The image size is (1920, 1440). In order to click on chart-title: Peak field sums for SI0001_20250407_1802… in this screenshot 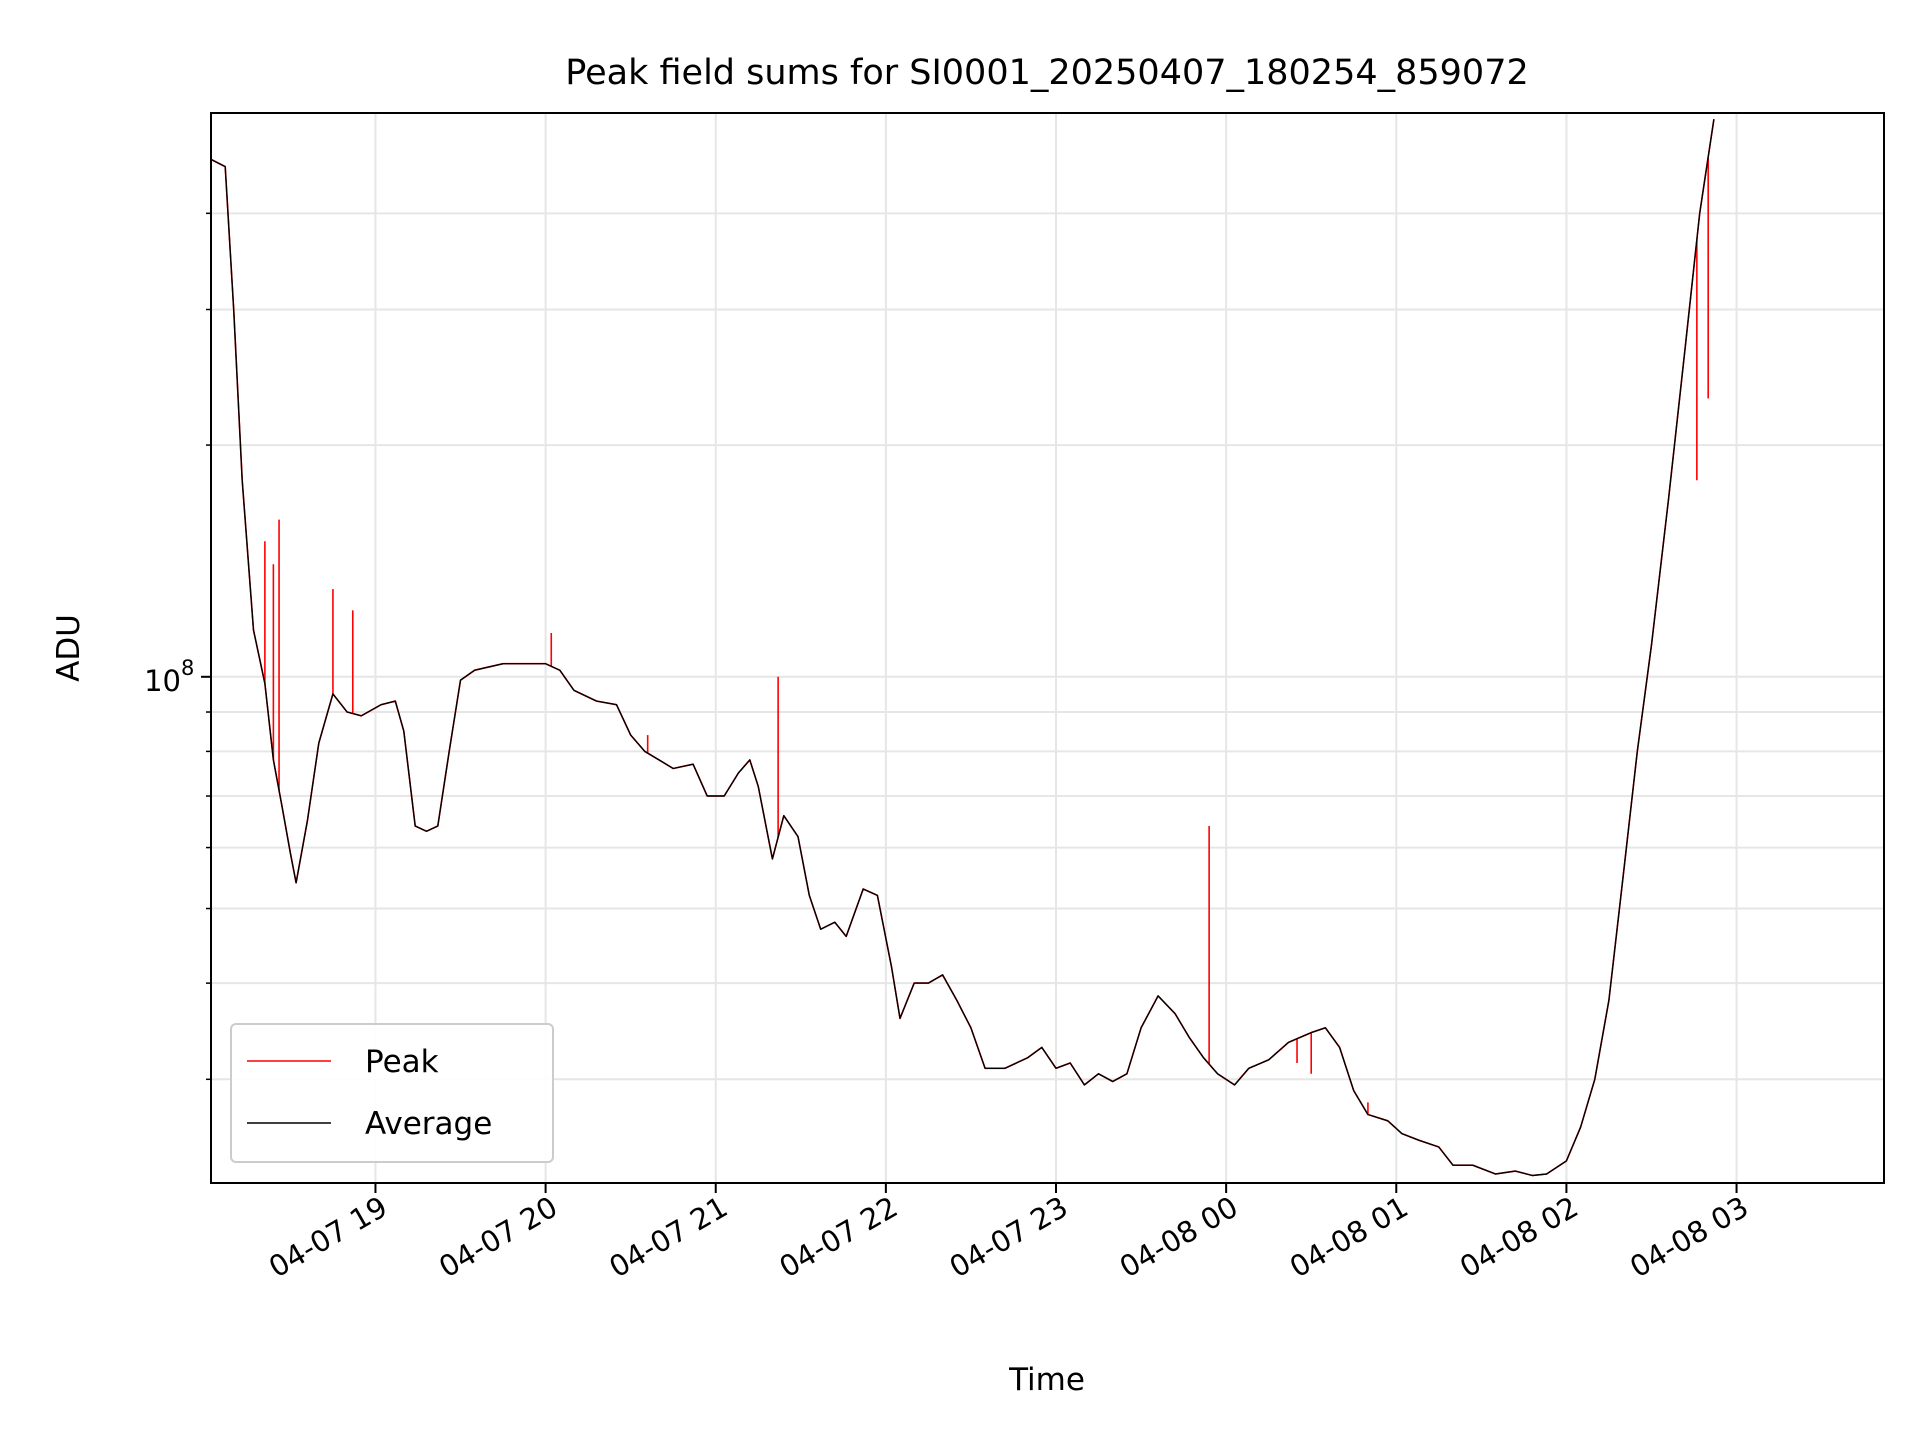, I will do `click(1046, 73)`.